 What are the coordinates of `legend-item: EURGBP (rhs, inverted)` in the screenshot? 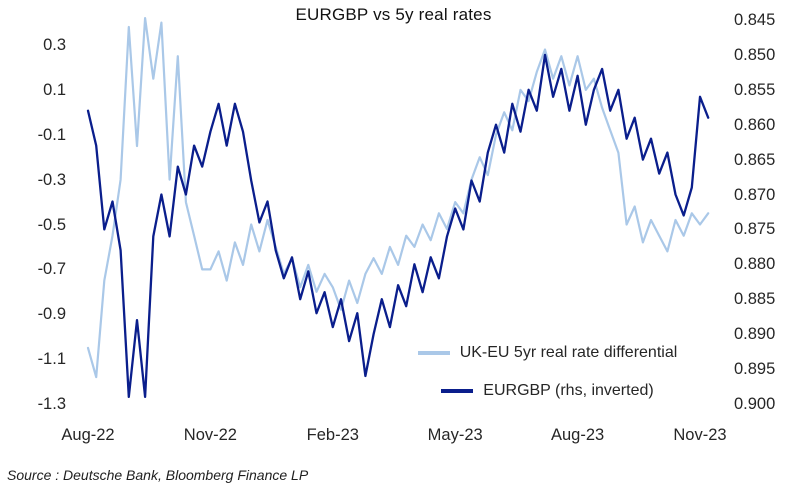 It's located at (547, 391).